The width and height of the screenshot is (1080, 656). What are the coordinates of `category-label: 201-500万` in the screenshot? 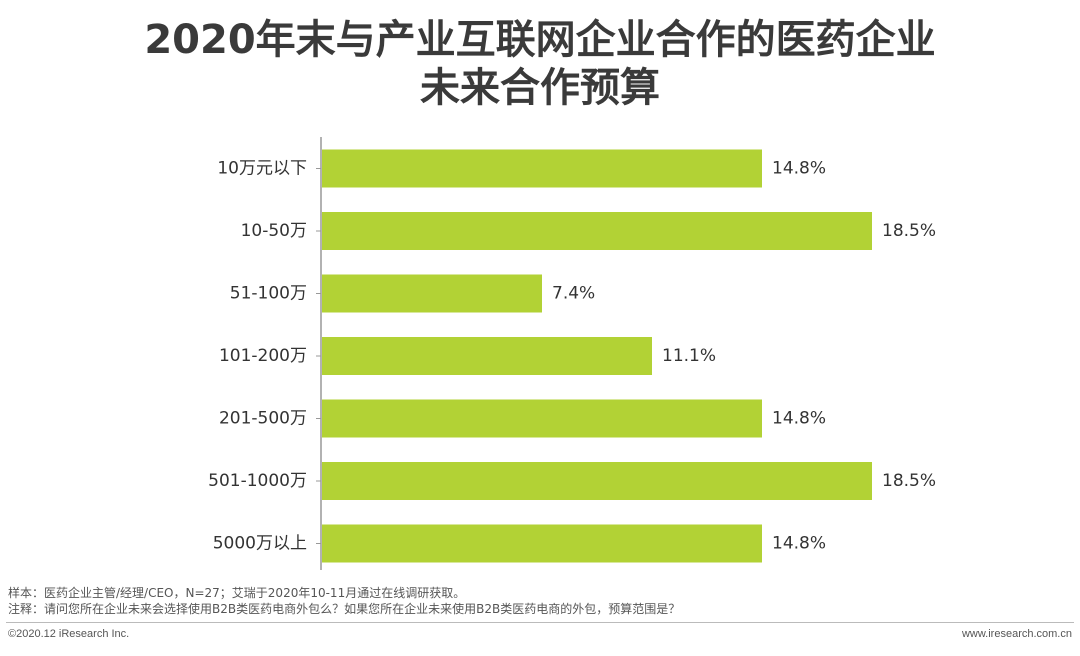 It's located at (263, 419).